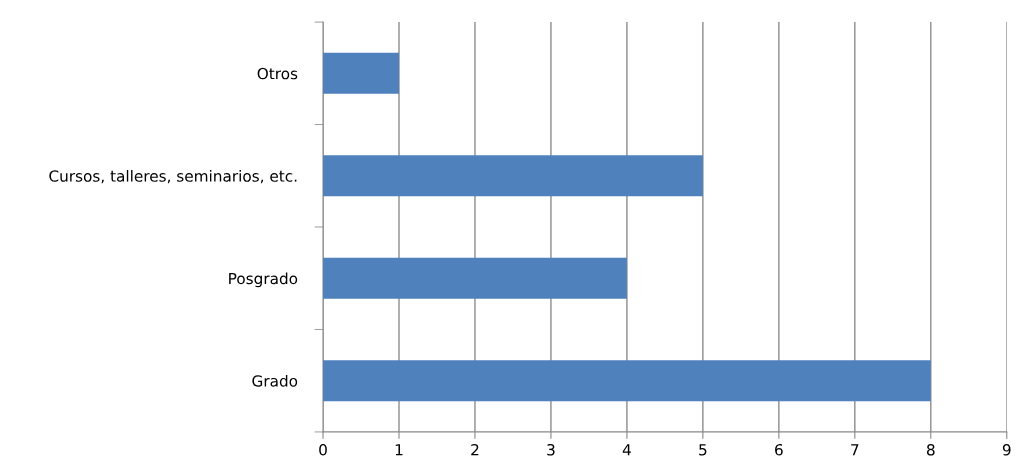 This screenshot has width=1019, height=470. Describe the element at coordinates (323, 450) in the screenshot. I see `x-tick-label: 0` at that location.